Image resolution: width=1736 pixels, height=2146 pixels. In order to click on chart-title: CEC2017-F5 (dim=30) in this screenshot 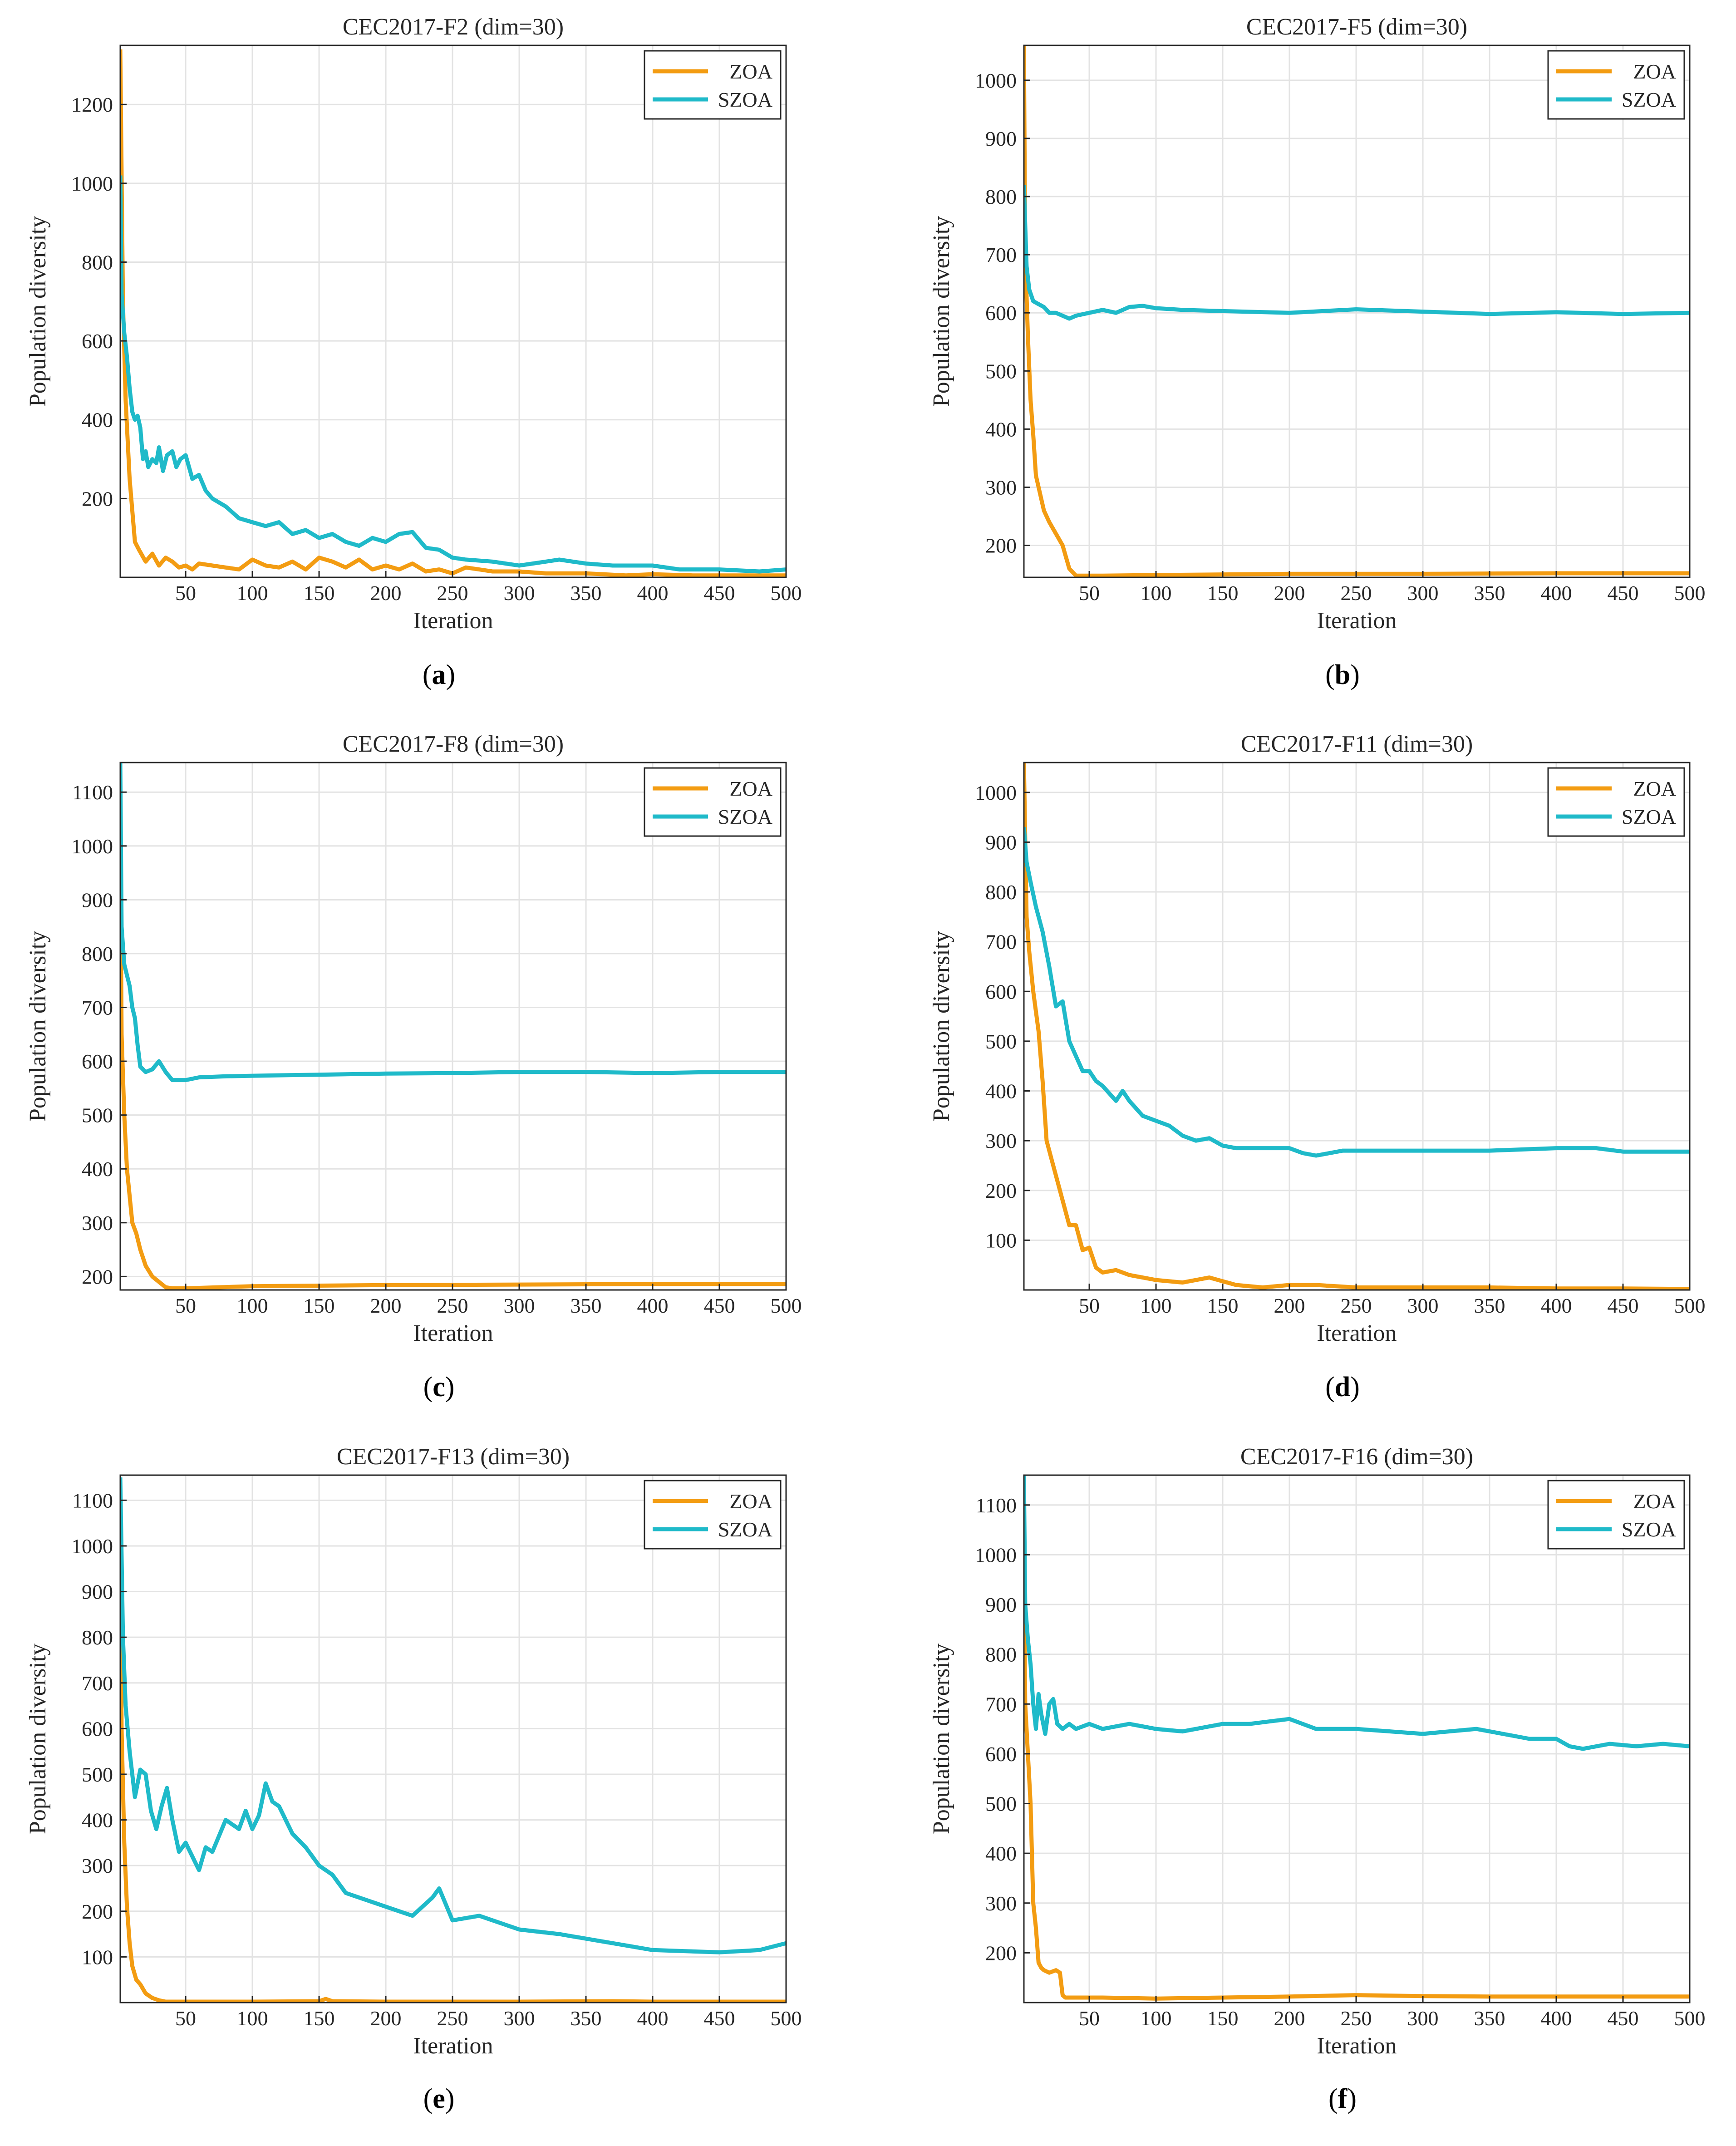, I will do `click(1356, 27)`.